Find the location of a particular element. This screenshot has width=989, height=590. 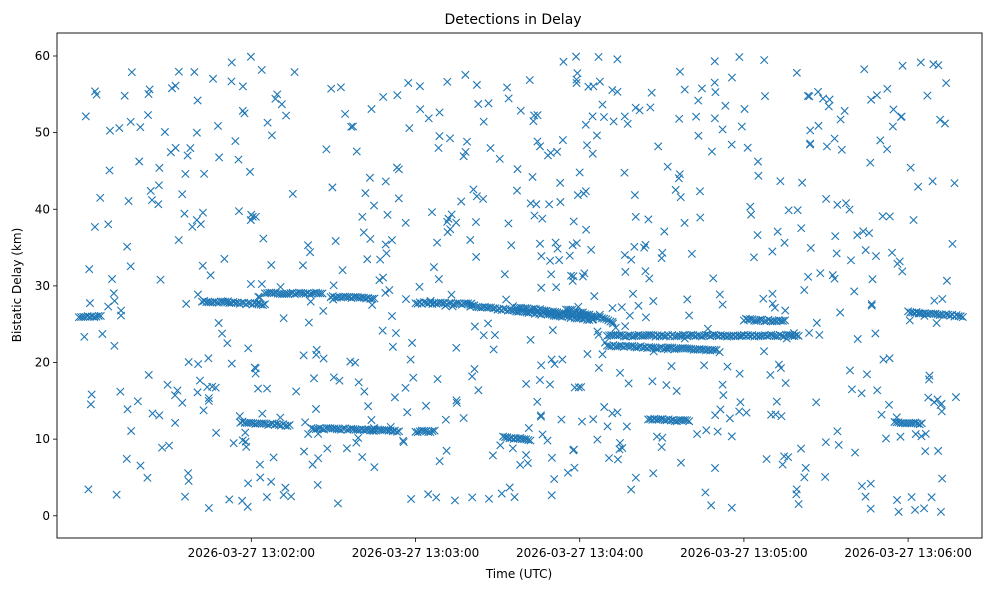

x-tick-label: 2026-03-27 13:04:00 is located at coordinates (579, 553).